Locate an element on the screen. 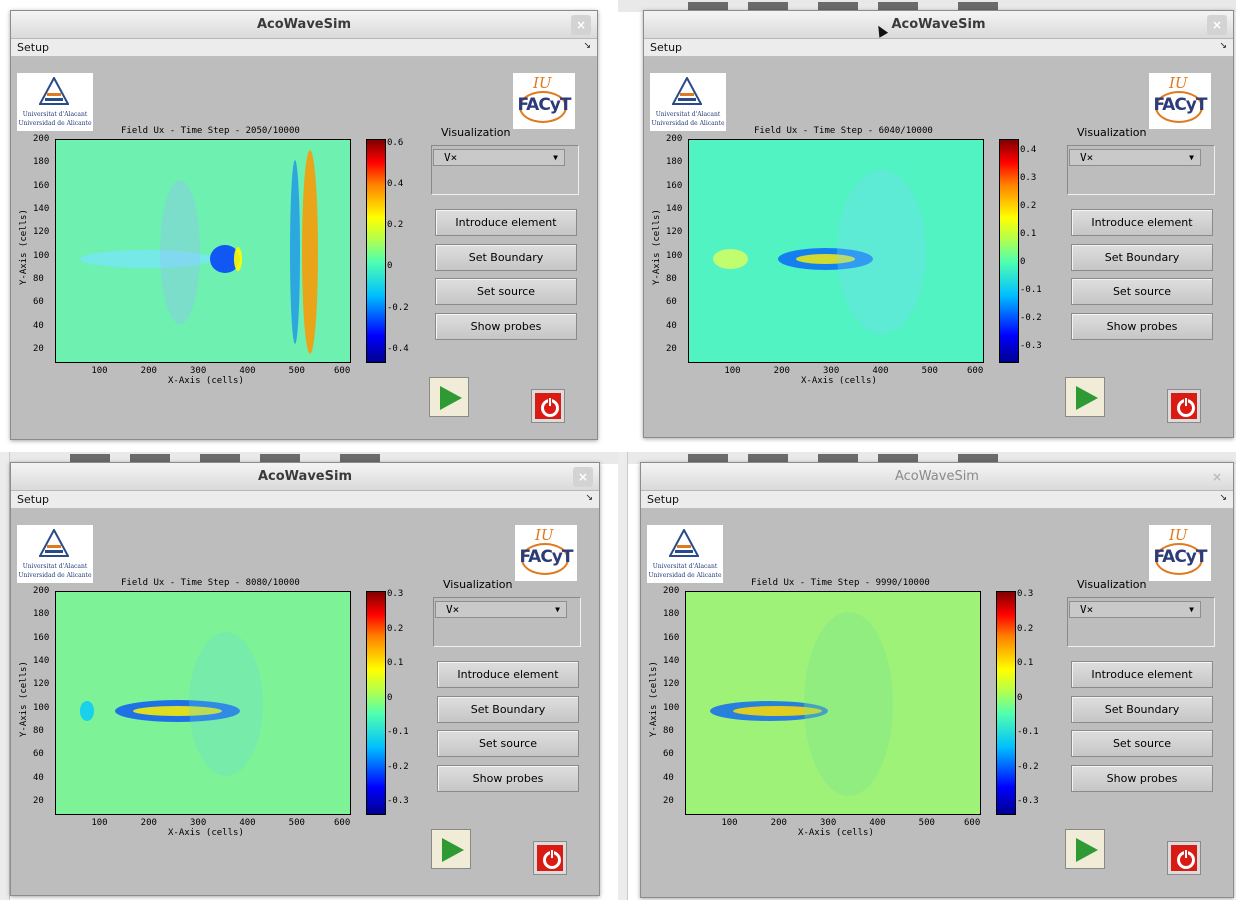 The width and height of the screenshot is (1236, 900). play-icon is located at coordinates (1087, 850).